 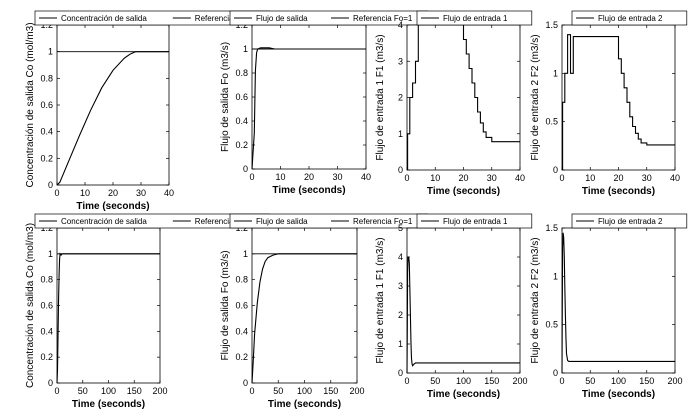 I want to click on legend: Flujo de entrada 1, so click(x=474, y=18).